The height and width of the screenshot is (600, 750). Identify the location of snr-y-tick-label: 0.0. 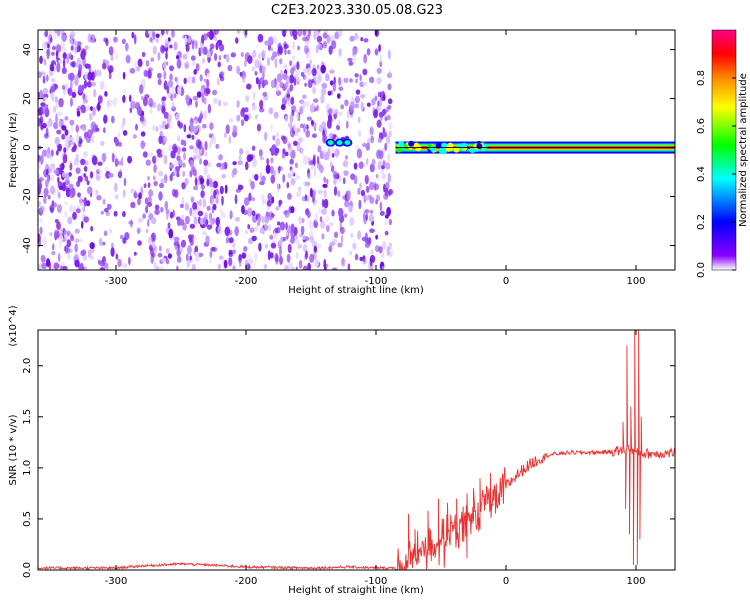
(27, 570).